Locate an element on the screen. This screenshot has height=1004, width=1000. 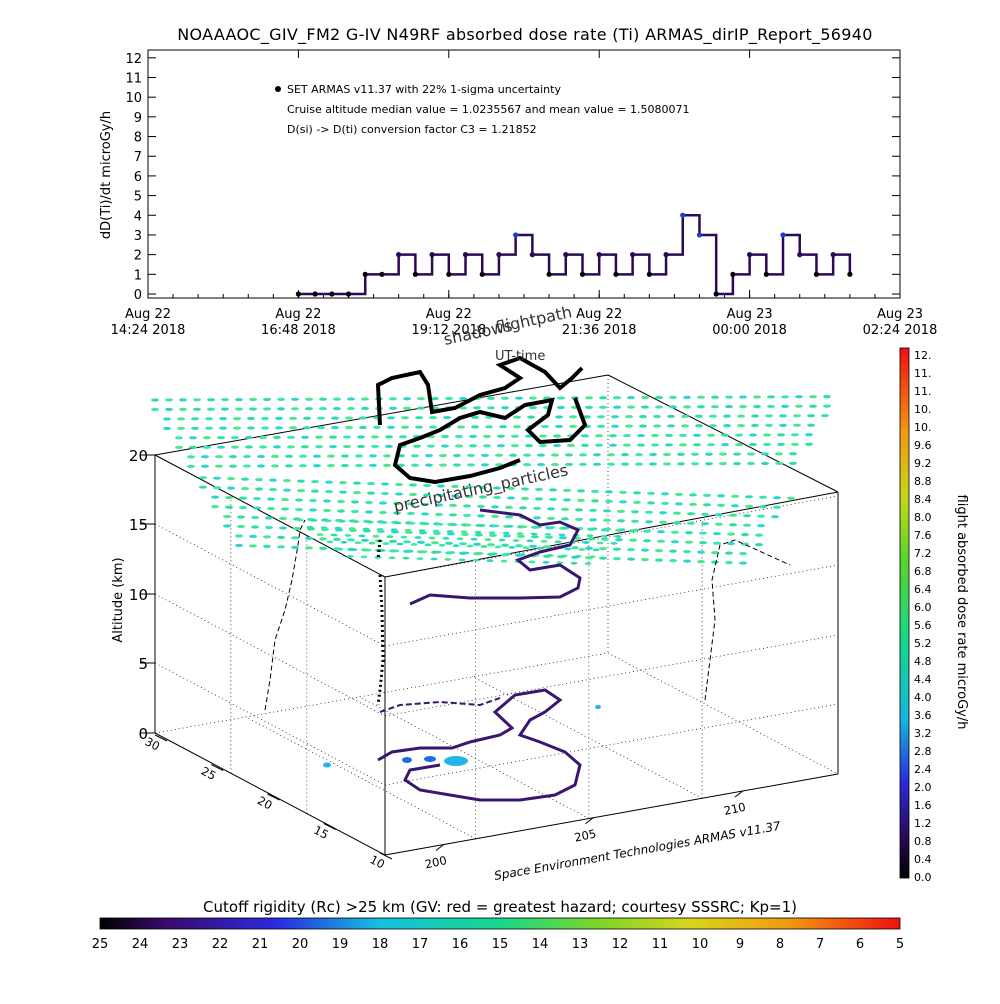
x-tick-label: Aug 22 is located at coordinates (449, 314).